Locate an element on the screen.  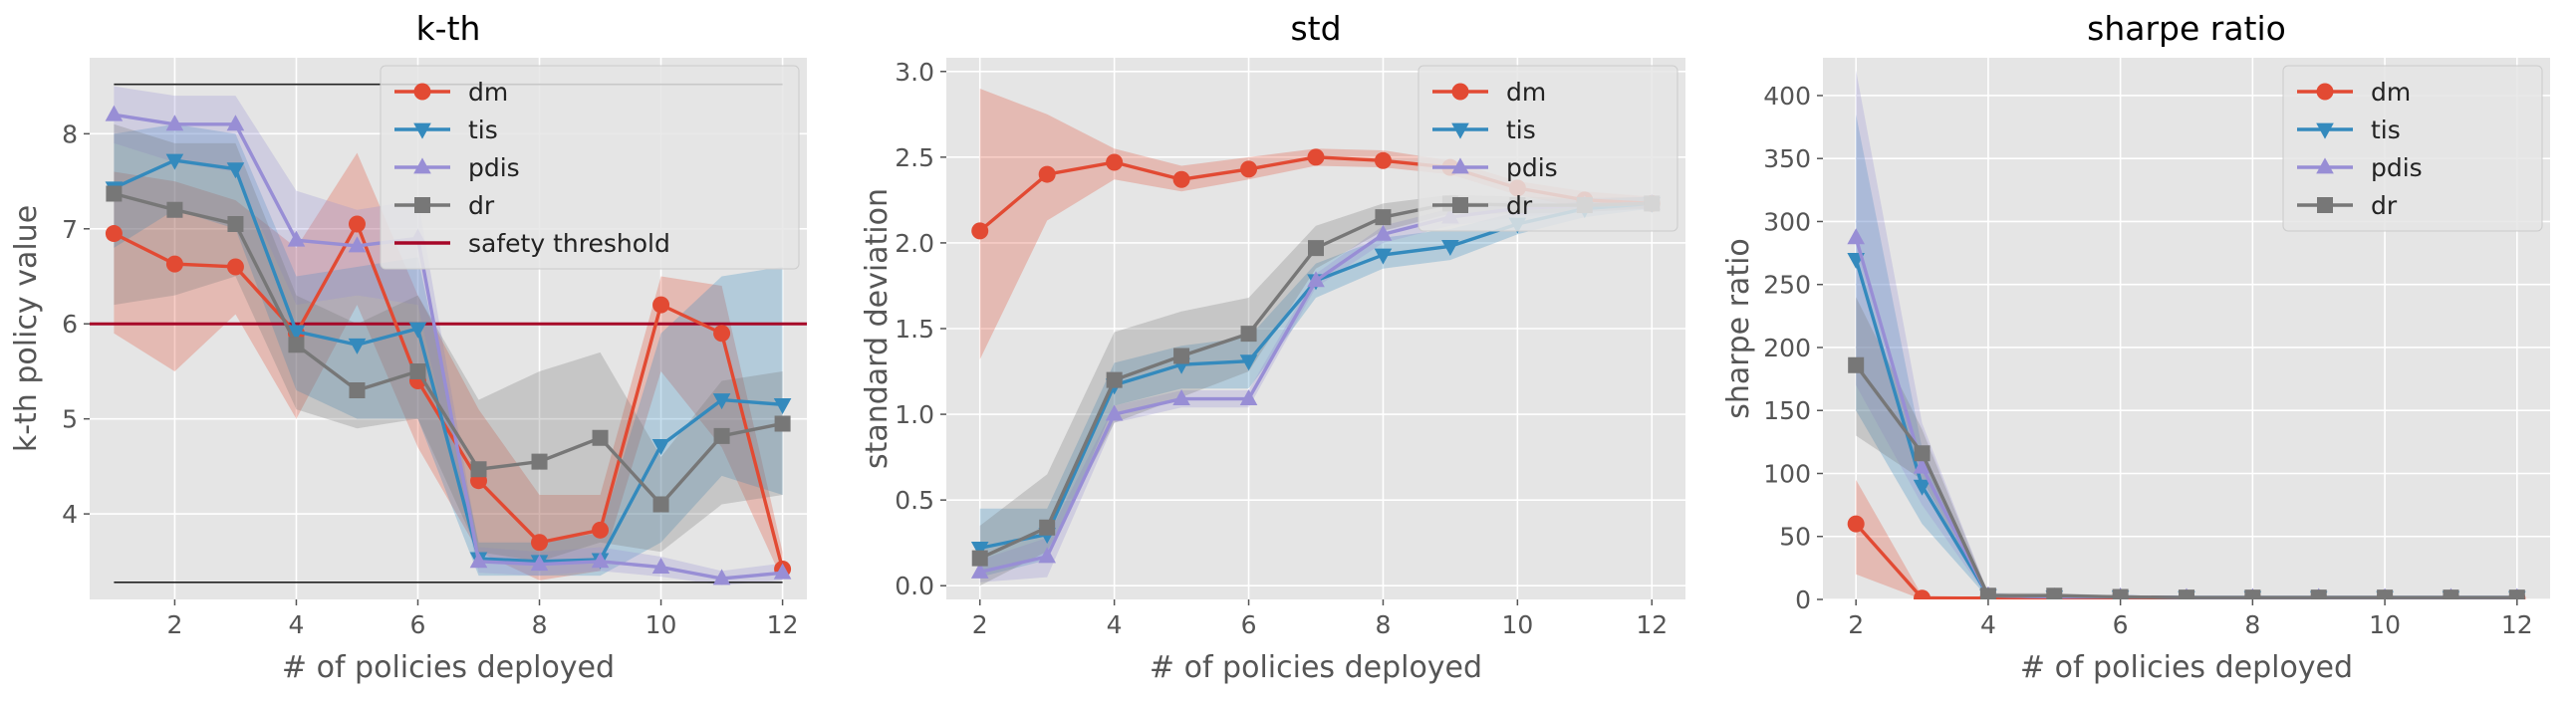
y-tick-label: 0.5 is located at coordinates (914, 500).